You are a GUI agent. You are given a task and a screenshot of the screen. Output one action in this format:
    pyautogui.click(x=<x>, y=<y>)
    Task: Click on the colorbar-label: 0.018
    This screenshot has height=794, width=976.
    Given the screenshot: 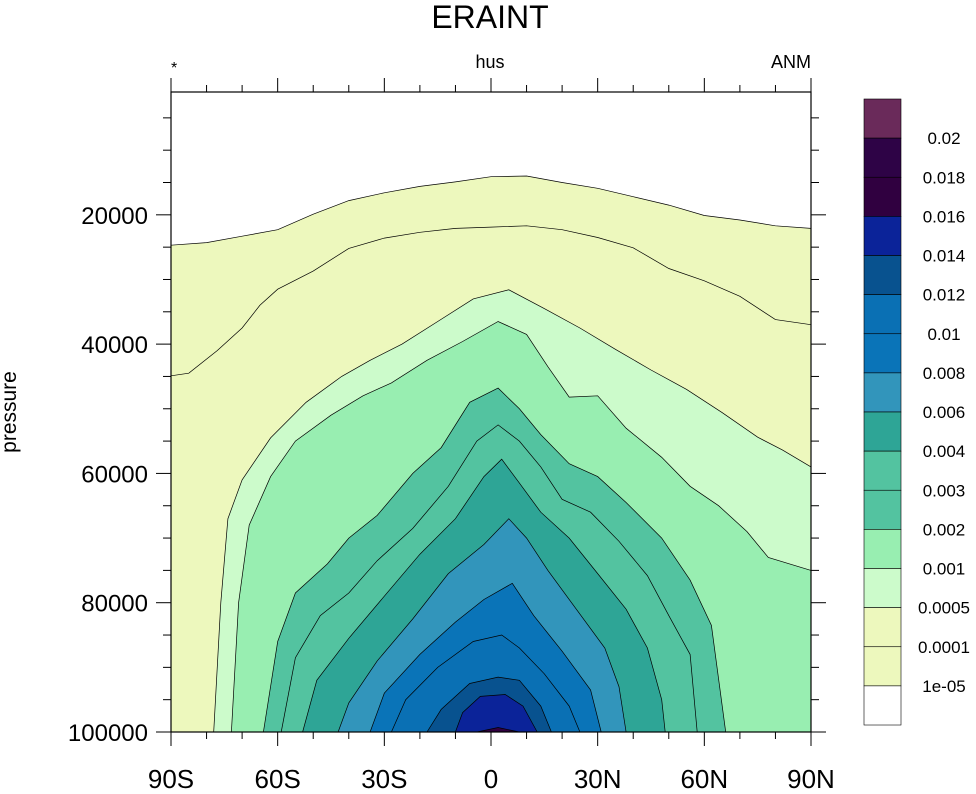 What is the action you would take?
    pyautogui.click(x=944, y=177)
    